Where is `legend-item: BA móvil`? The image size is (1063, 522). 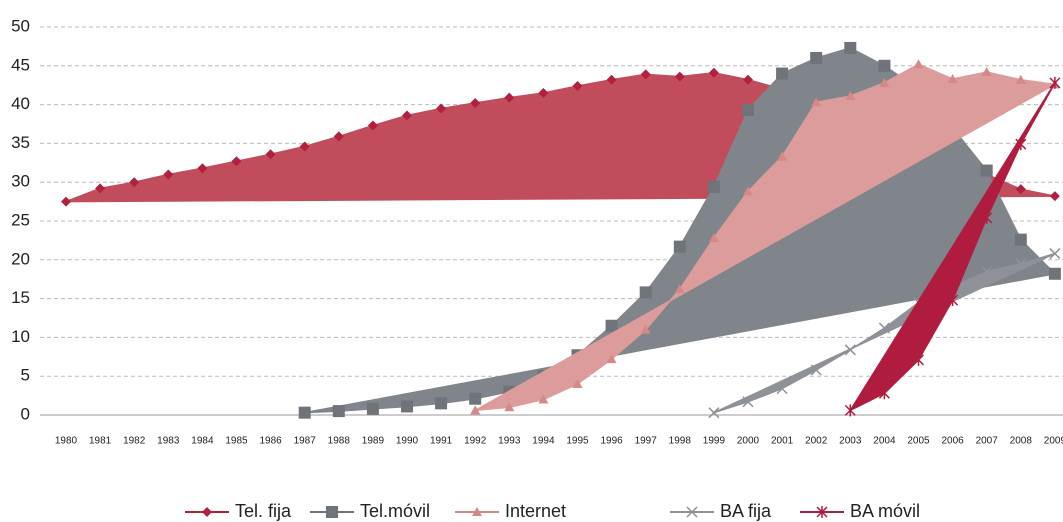 legend-item: BA móvil is located at coordinates (860, 511).